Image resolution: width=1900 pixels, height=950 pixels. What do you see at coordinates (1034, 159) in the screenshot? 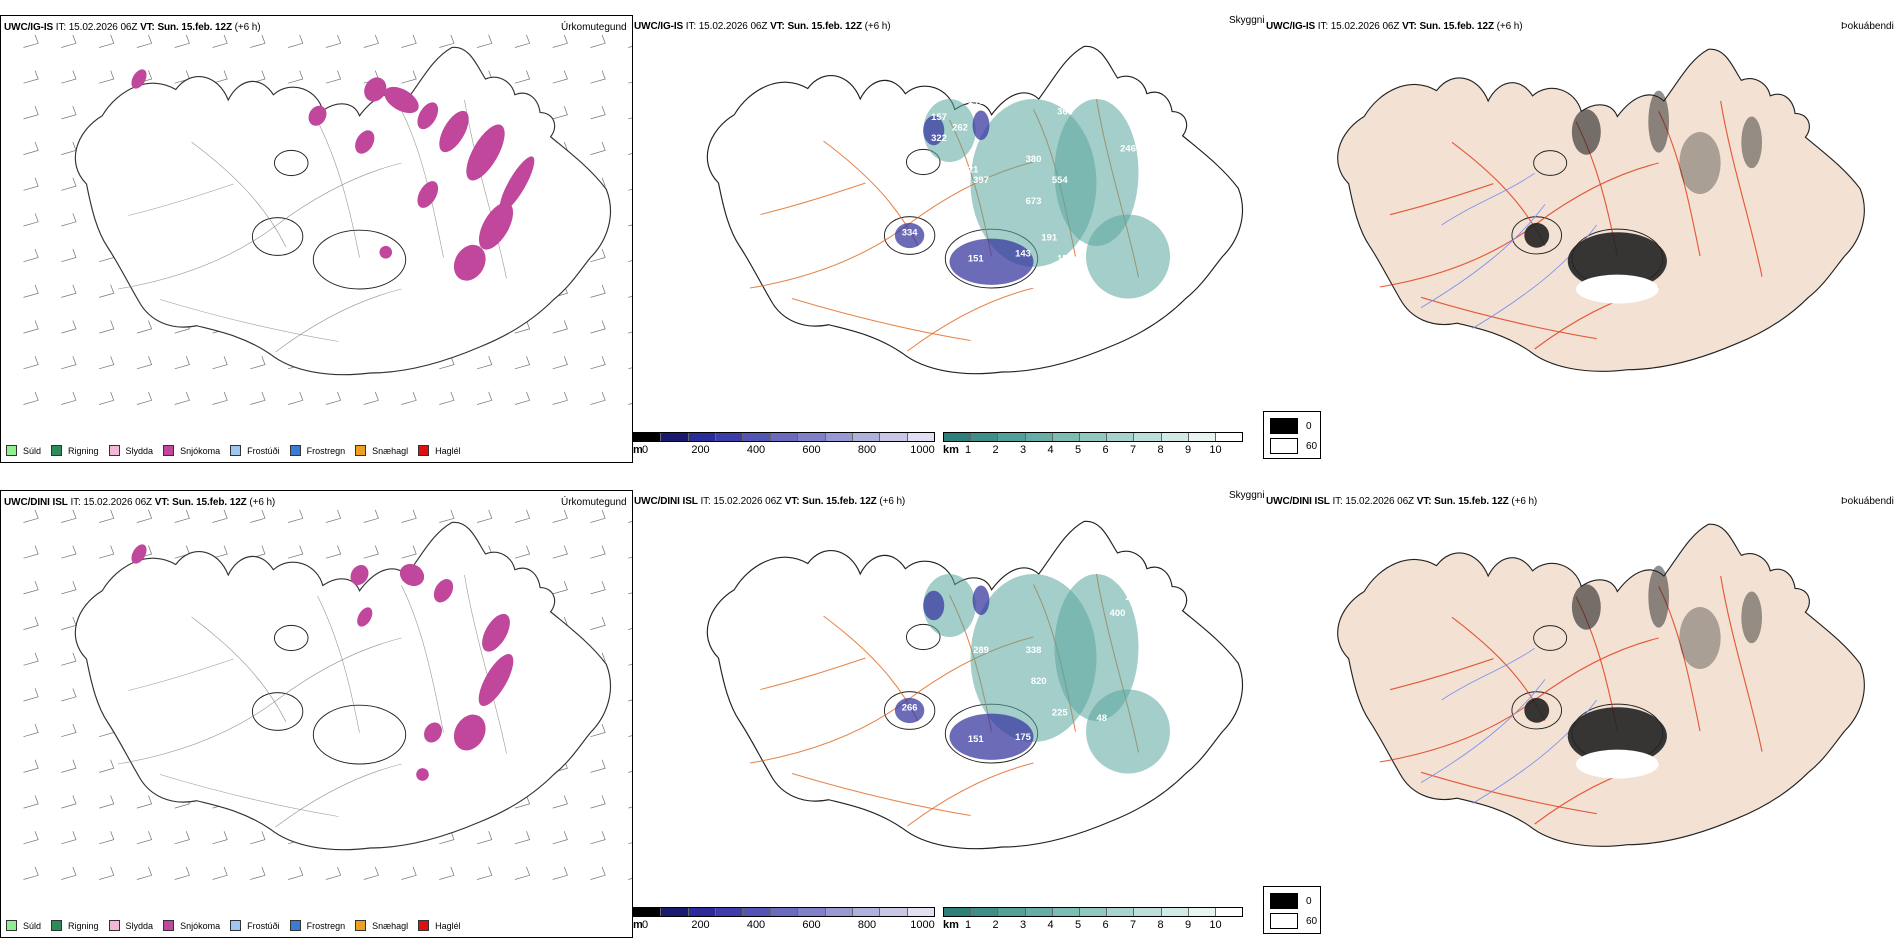
I see `ceiling-value-label: 380` at bounding box center [1034, 159].